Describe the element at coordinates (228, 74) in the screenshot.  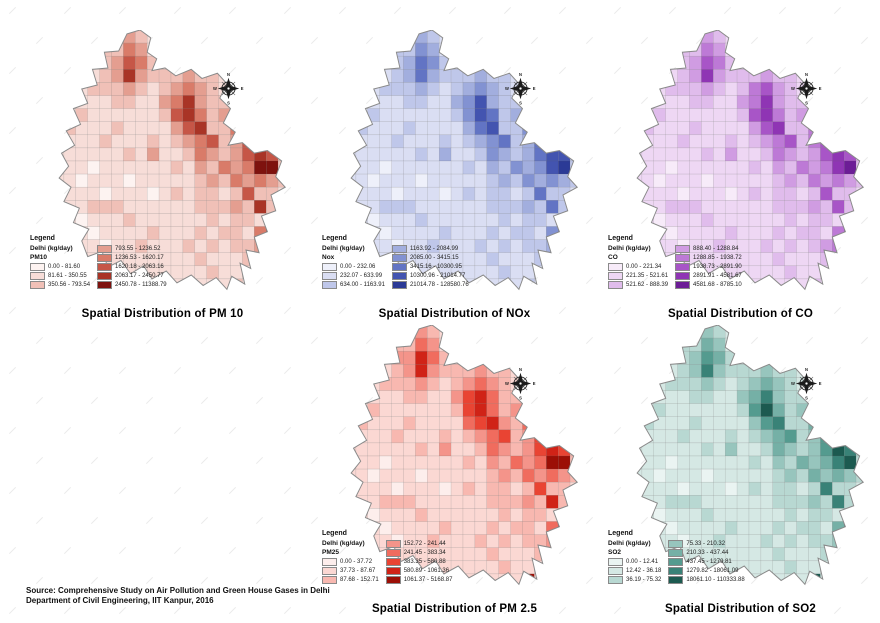
I see `svg-text: N` at that location.